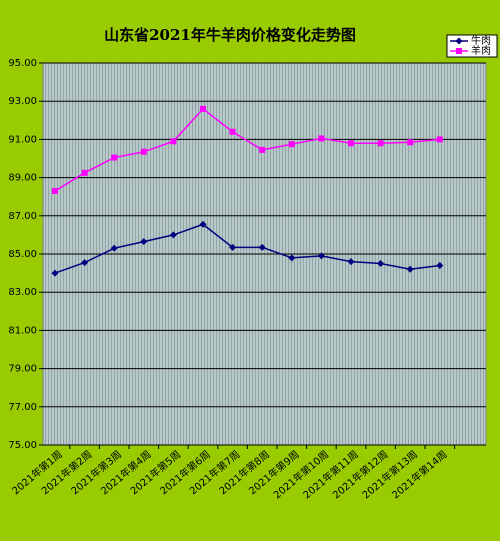 The height and width of the screenshot is (545, 500). I want to click on y-tick-label: 95.00, so click(22, 63).